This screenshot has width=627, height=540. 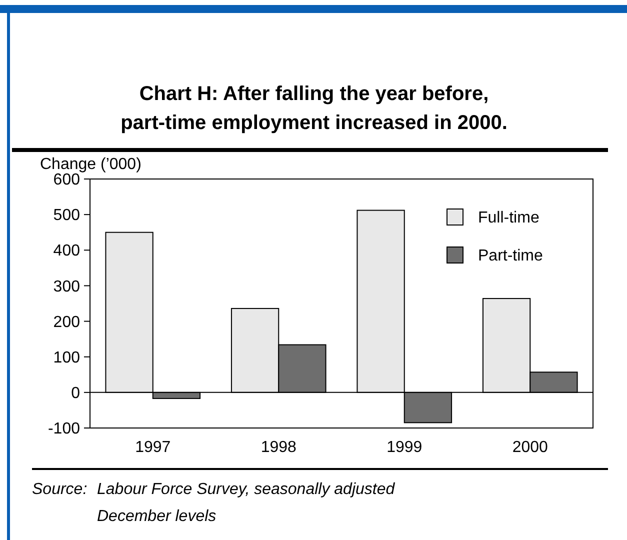 What do you see at coordinates (153, 447) in the screenshot?
I see `x-tick-label: 1997` at bounding box center [153, 447].